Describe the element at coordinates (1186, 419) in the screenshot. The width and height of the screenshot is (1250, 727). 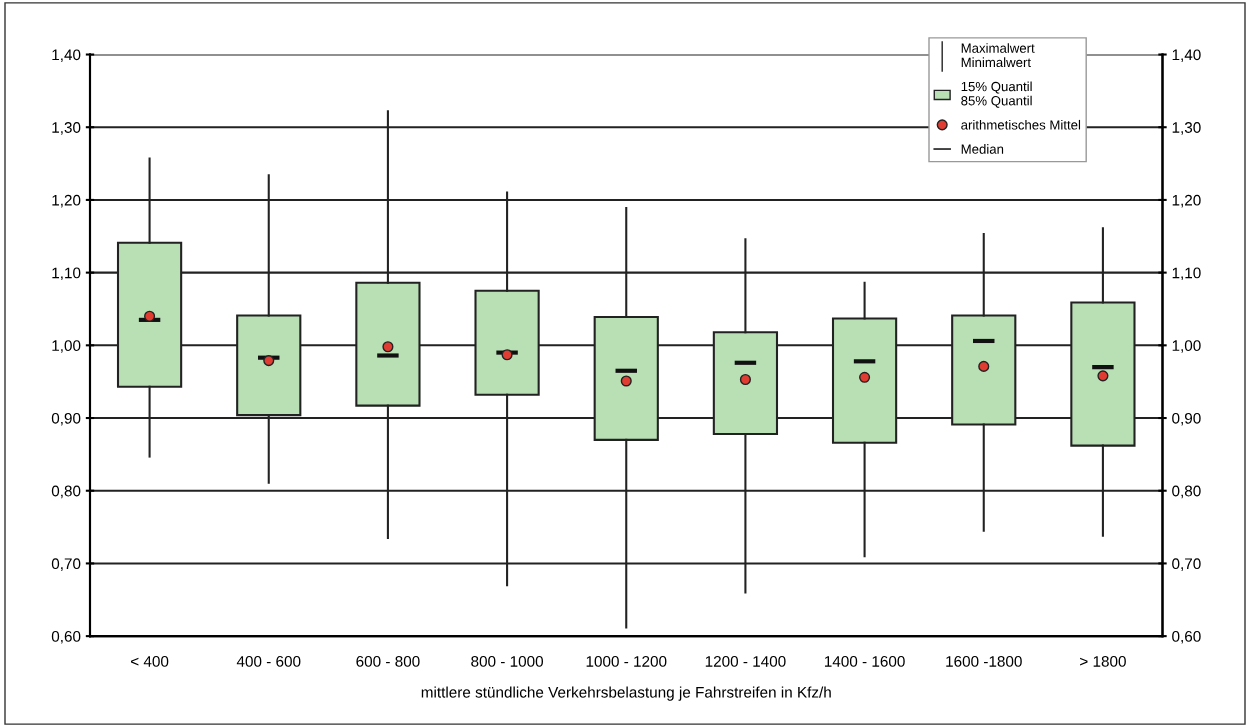
I see `y2-tick-label: 0,90` at that location.